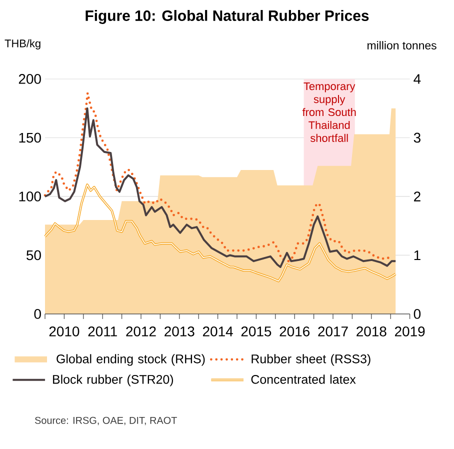 This screenshot has width=454, height=449. What do you see at coordinates (417, 255) in the screenshot?
I see `y2-tick-label: 1` at bounding box center [417, 255].